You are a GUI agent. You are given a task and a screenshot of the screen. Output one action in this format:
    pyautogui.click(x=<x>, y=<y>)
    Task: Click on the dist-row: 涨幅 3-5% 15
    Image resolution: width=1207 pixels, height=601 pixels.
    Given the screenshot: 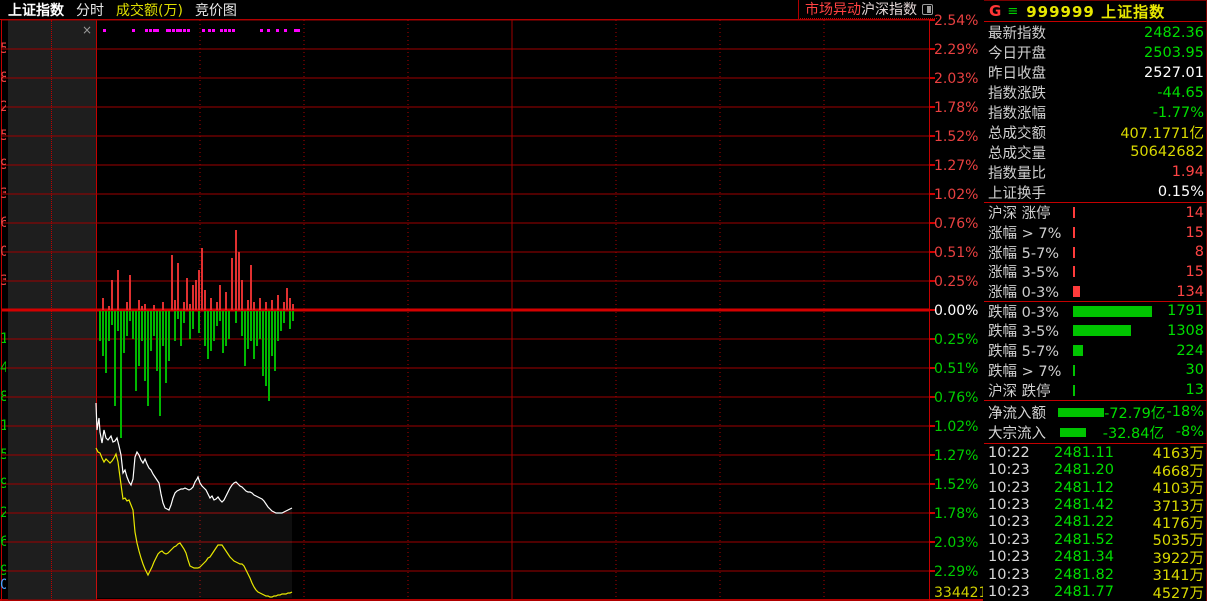 What is the action you would take?
    pyautogui.click(x=1096, y=272)
    